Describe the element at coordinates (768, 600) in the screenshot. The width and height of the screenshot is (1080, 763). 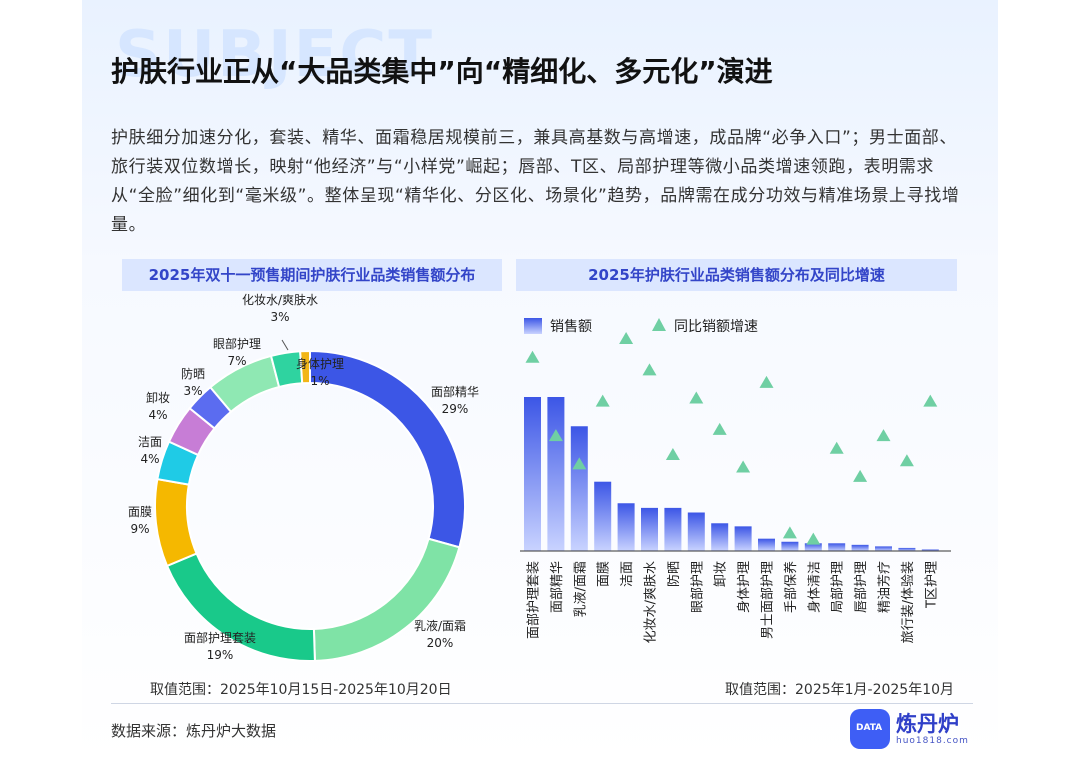
I see `x-tick-label: 男士面部护理` at that location.